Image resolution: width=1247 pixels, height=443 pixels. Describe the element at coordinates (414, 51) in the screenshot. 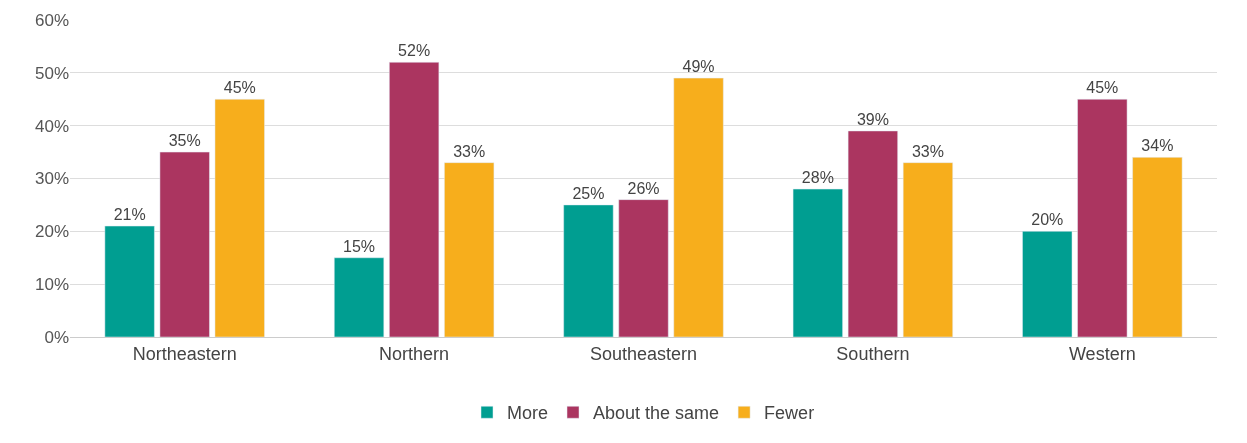

I see `data-label: 52%` at that location.